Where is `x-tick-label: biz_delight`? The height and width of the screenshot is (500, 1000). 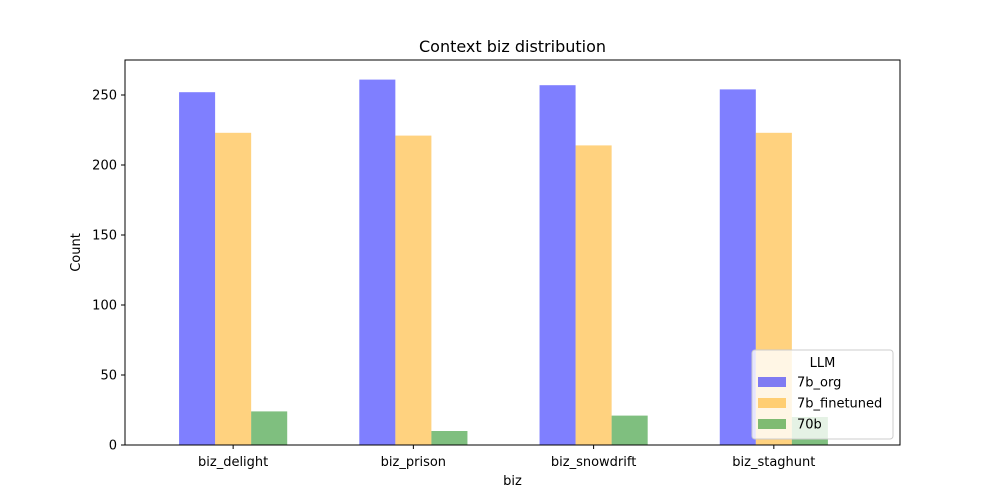
x-tick-label: biz_delight is located at coordinates (233, 462).